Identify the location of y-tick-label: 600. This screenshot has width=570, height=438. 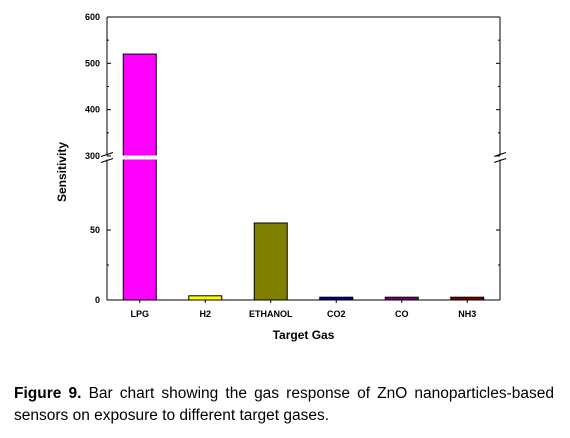
(92, 17).